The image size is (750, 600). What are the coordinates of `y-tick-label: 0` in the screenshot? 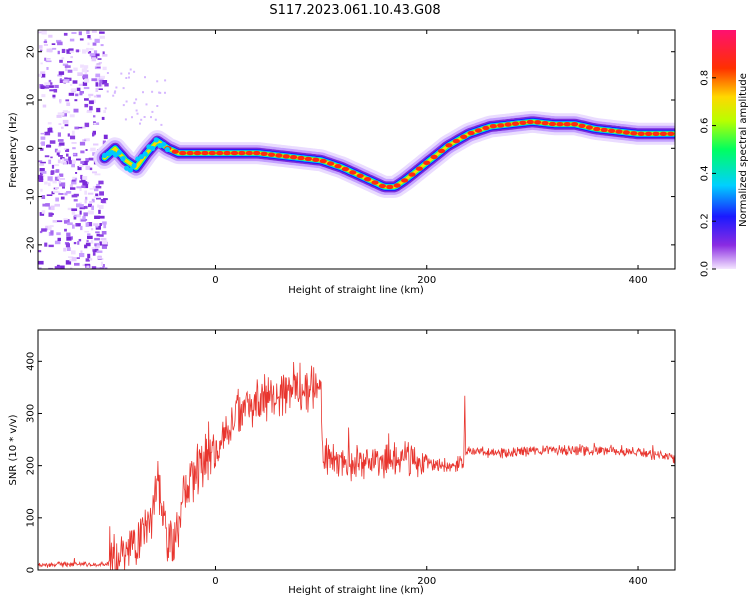 It's located at (31, 570).